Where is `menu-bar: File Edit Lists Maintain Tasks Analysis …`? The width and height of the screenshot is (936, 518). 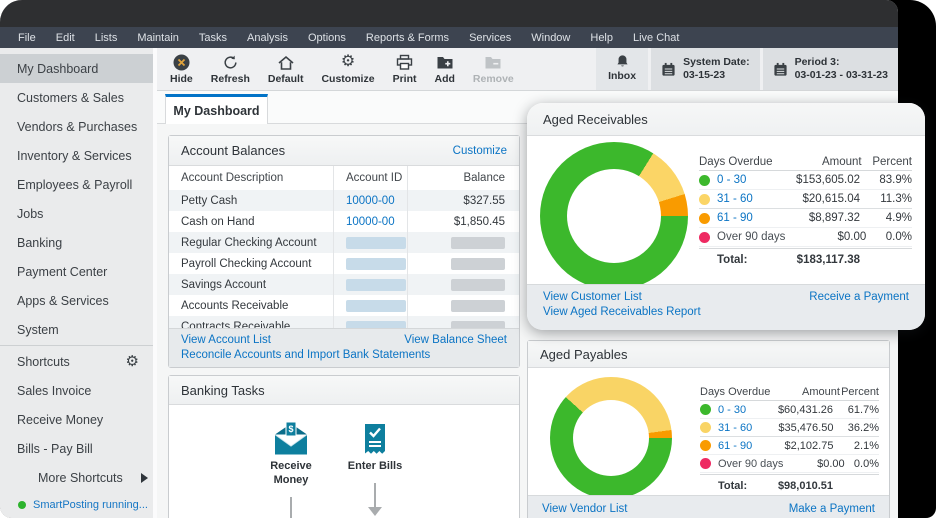 menu-bar: File Edit Lists Maintain Tasks Analysis … is located at coordinates (449, 37).